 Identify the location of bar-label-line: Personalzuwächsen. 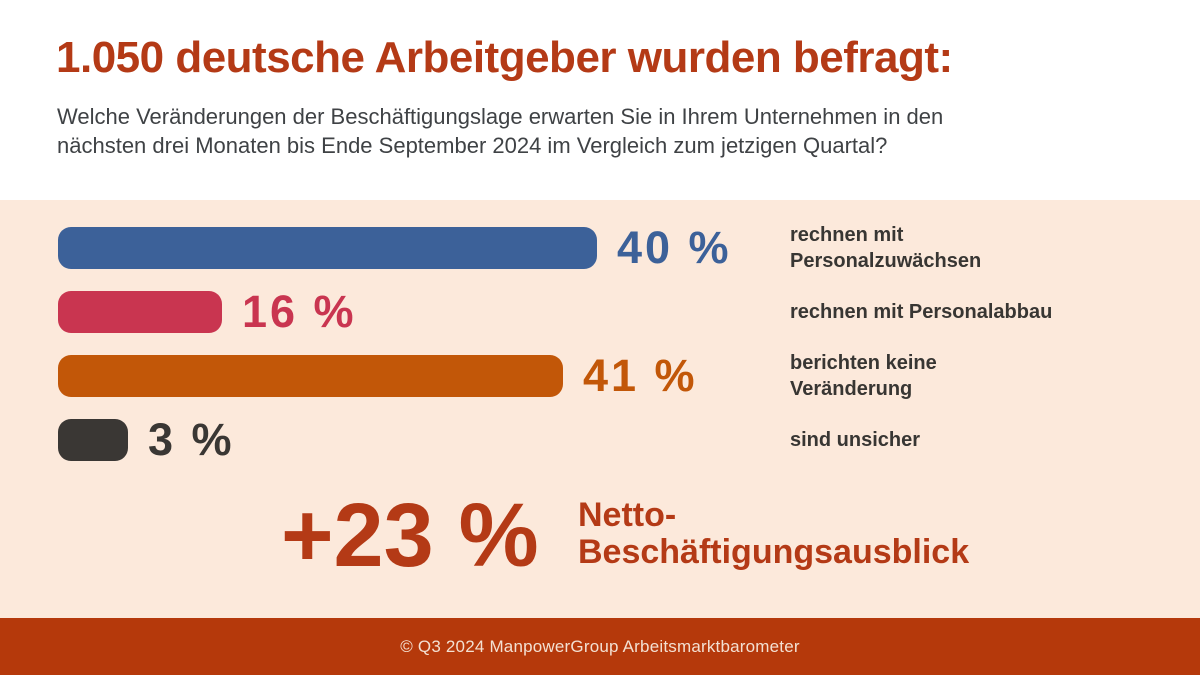
(886, 261).